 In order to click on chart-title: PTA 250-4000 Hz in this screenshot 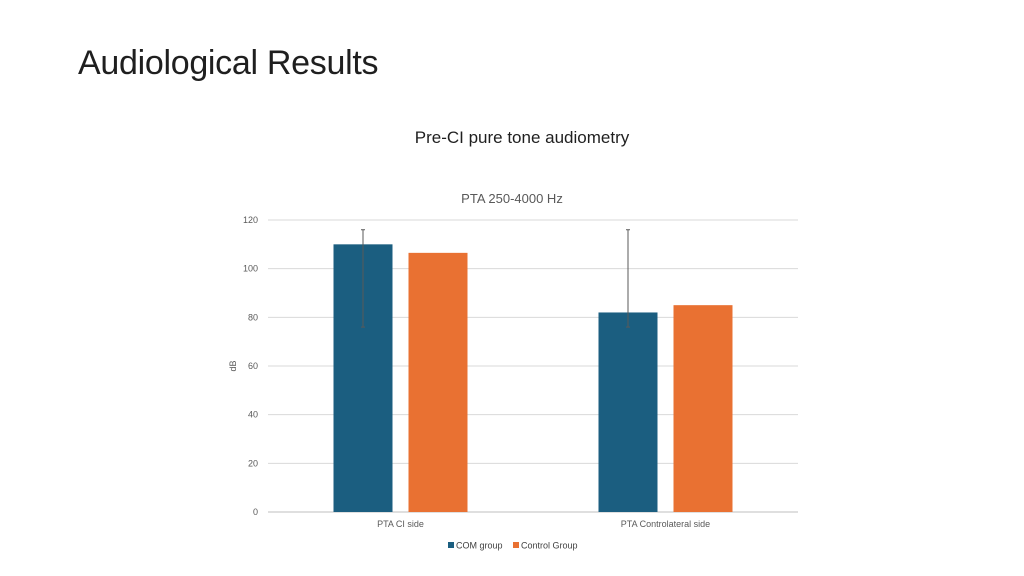, I will do `click(512, 198)`.